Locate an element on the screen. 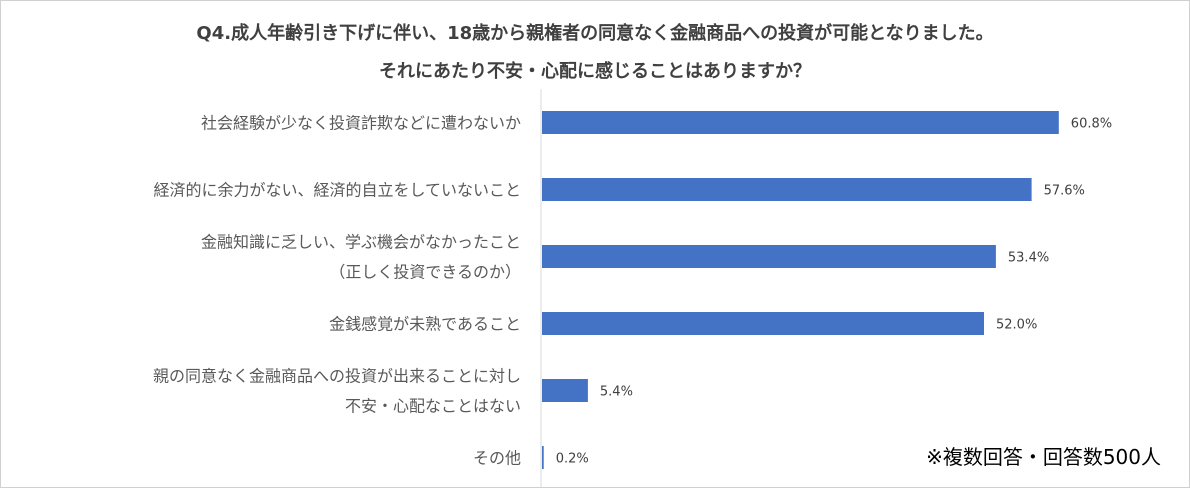  category-label-2-1: （正しく投資できるのか） is located at coordinates (425, 272).